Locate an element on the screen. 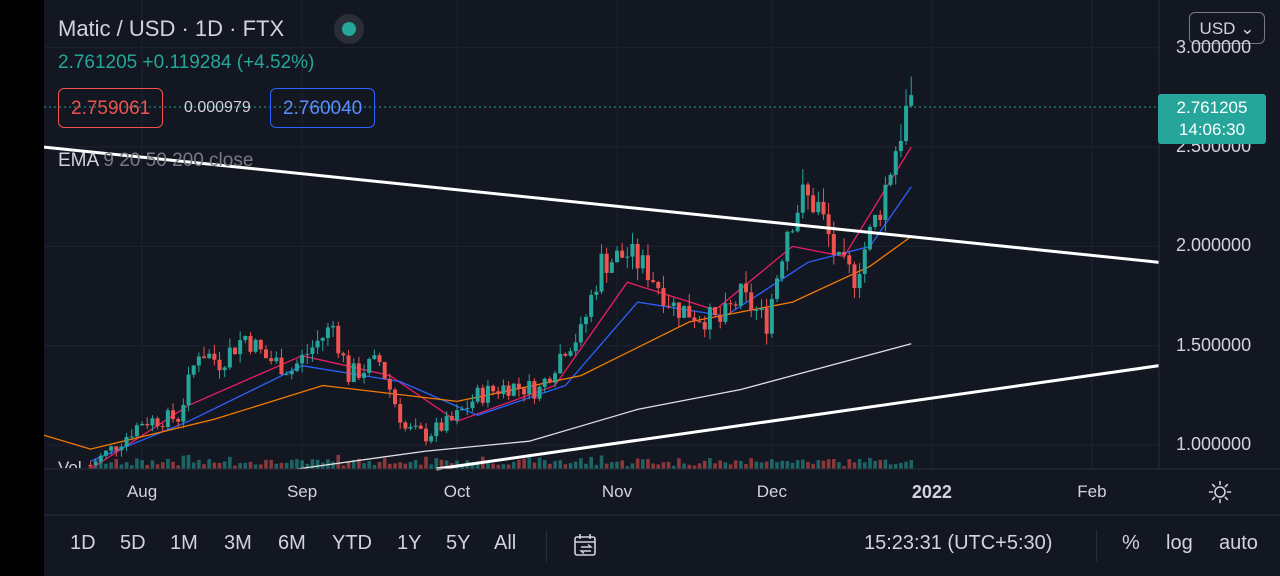 The height and width of the screenshot is (576, 1280). volume-legend: Vol is located at coordinates (70, 463).